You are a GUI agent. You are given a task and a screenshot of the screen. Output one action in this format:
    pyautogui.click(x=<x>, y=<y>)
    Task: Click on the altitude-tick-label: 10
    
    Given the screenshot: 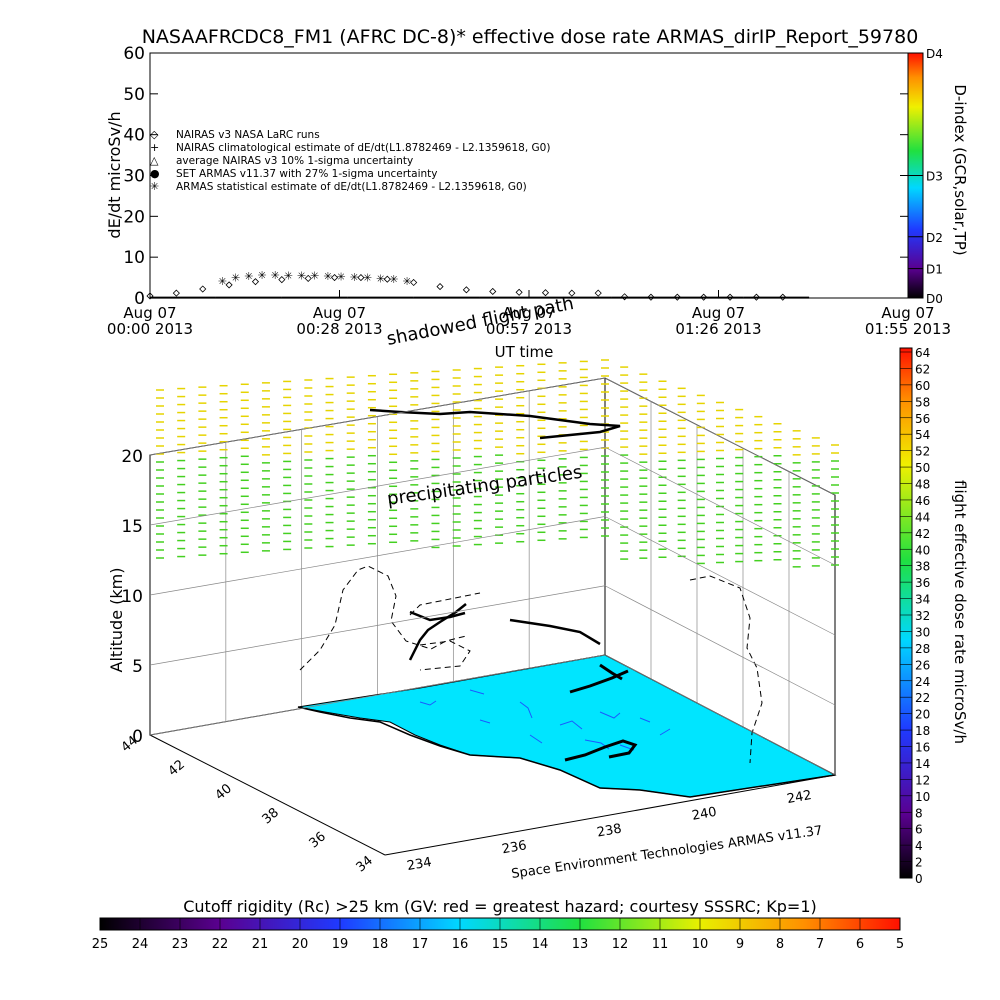 What is the action you would take?
    pyautogui.click(x=132, y=597)
    